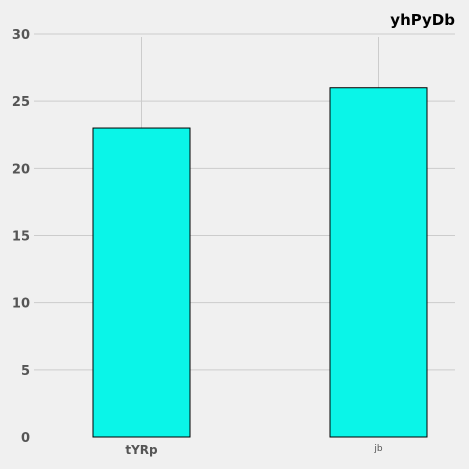 The image size is (469, 469). I want to click on x-tick-labels: tYRp jb, so click(254, 450).